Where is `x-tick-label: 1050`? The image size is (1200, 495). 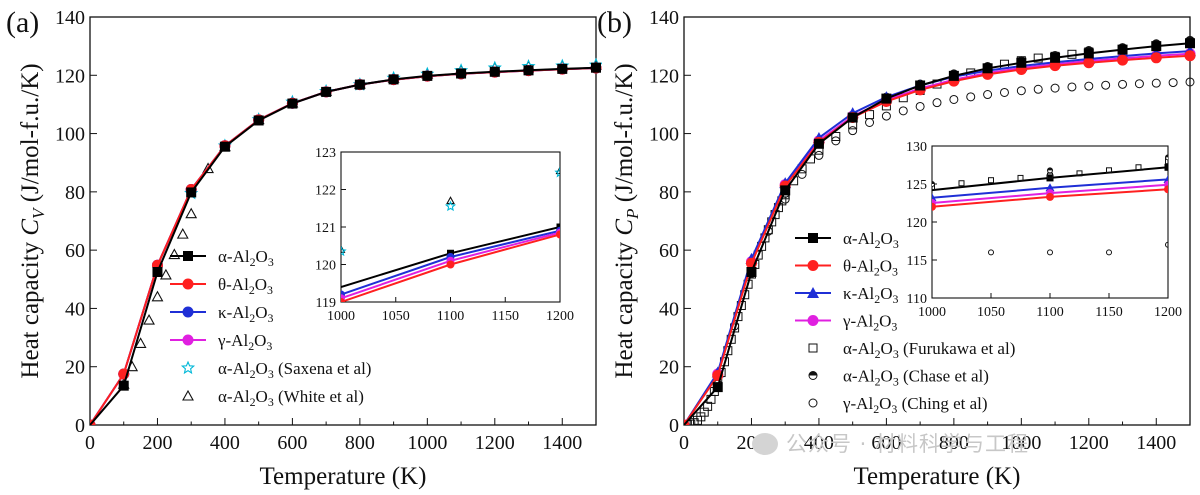 x-tick-label: 1050 is located at coordinates (991, 312).